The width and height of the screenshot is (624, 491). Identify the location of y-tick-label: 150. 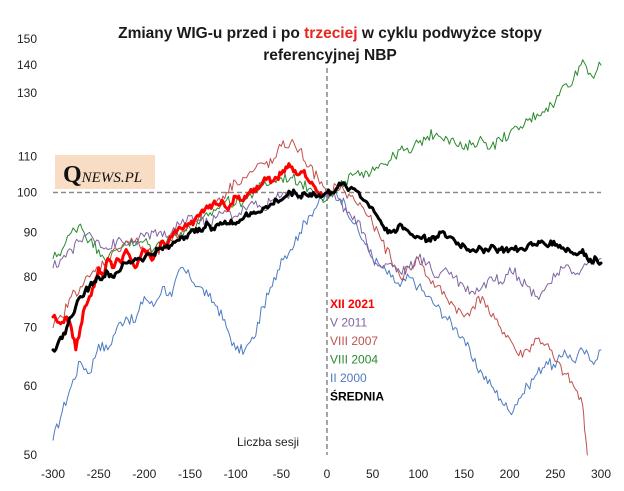
(27, 39).